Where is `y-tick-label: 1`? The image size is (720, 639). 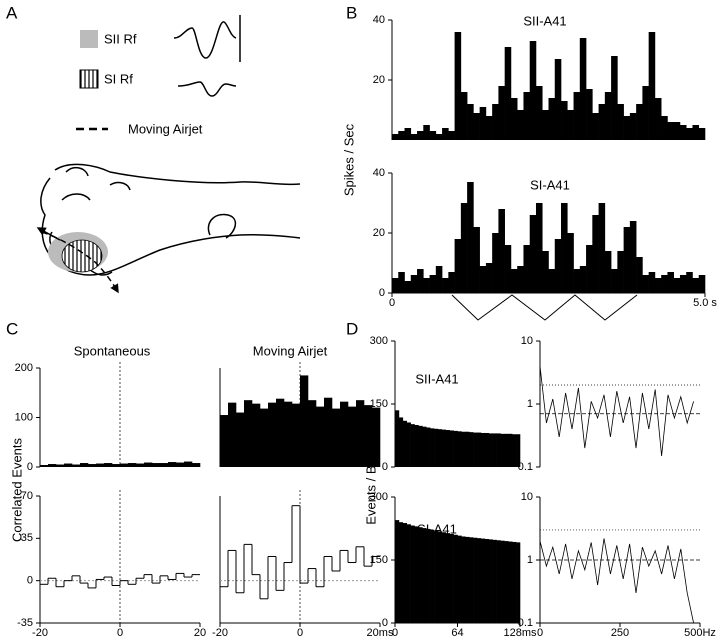
y-tick-label: 1 is located at coordinates (530, 404).